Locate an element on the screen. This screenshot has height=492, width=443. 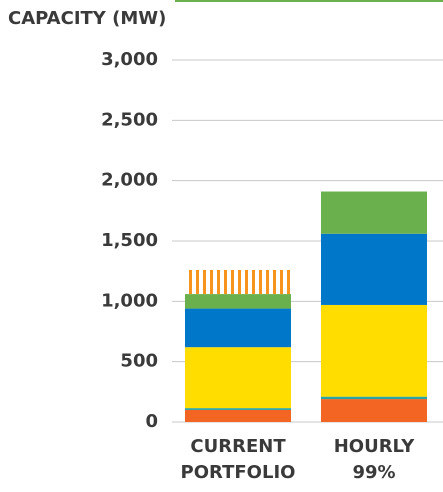
y-tick-label: 1,000 is located at coordinates (129, 300).